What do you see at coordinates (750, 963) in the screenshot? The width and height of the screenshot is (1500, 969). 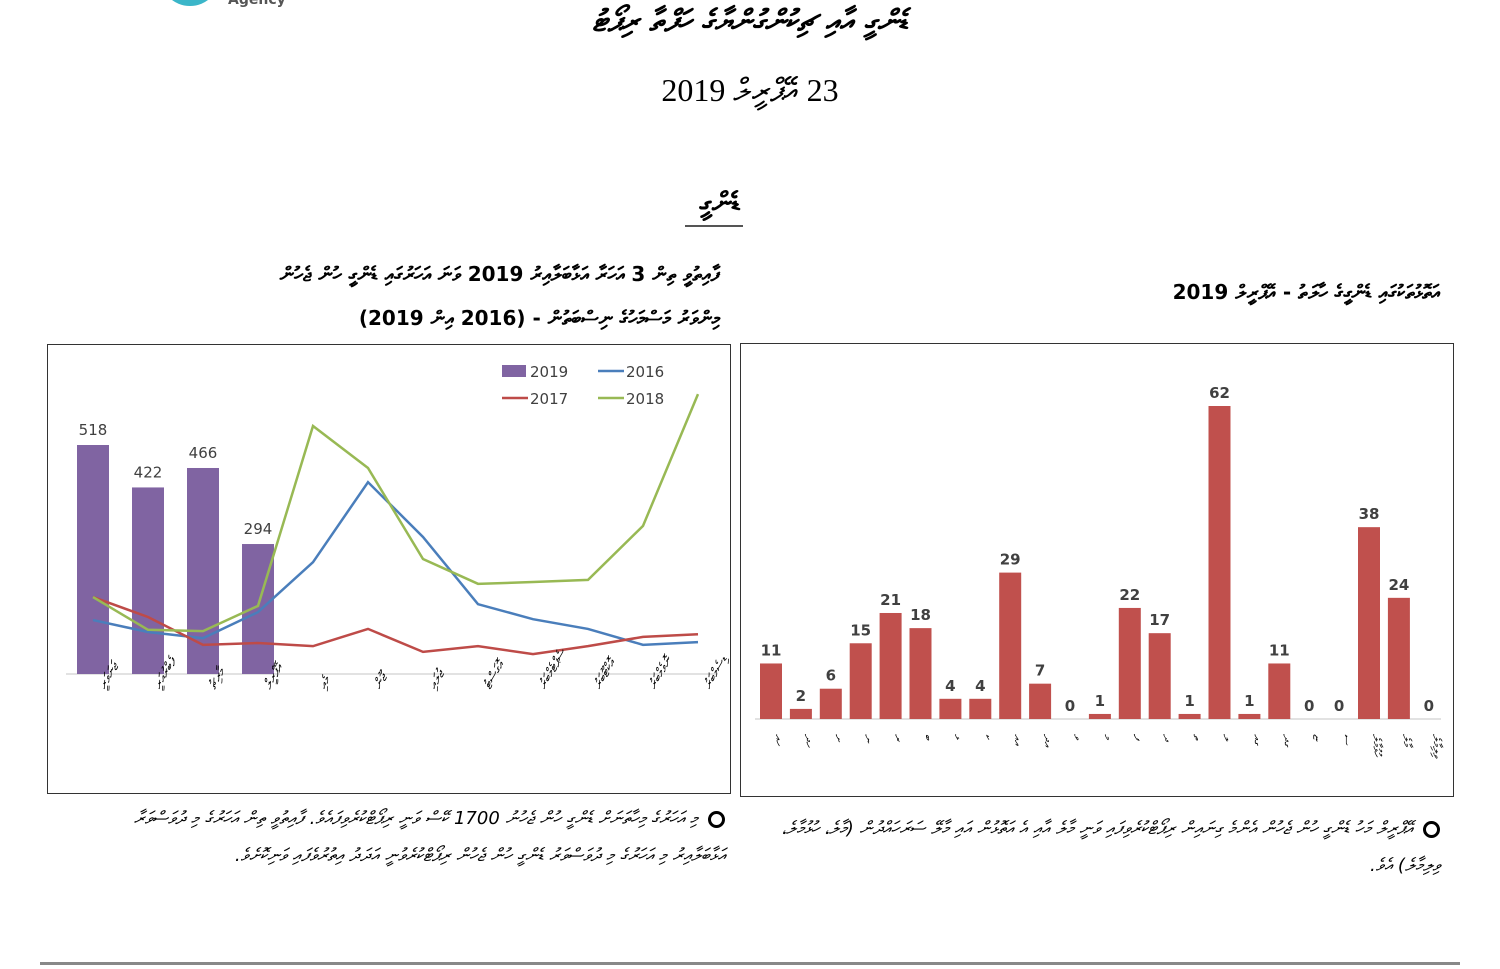 I see `page-divider` at bounding box center [750, 963].